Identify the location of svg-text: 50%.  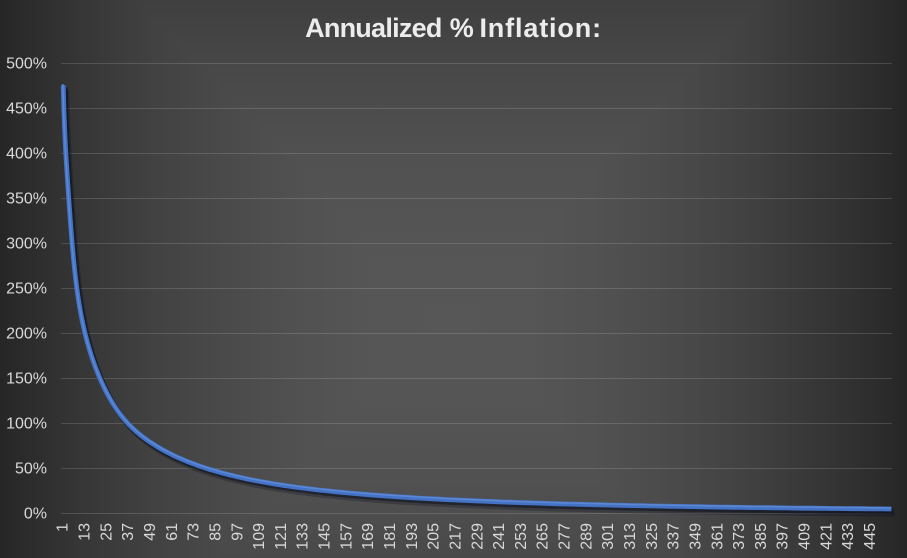
(31, 469).